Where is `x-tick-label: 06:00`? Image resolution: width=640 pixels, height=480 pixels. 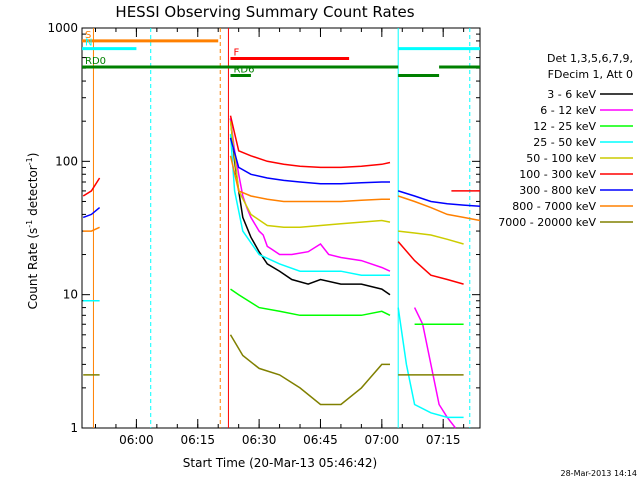
x-tick-label: 06:00 is located at coordinates (136, 440).